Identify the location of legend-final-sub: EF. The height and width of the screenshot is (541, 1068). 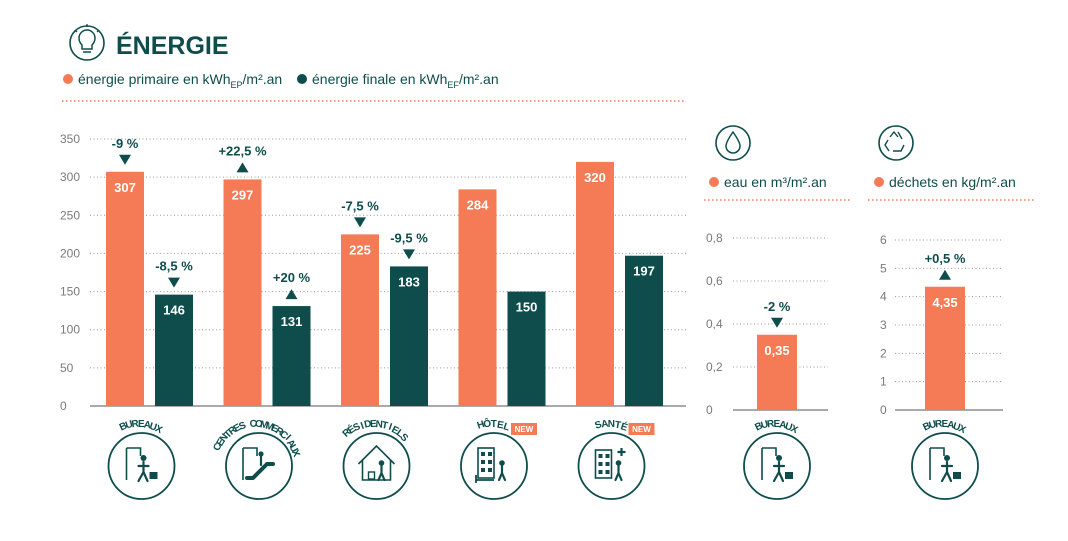
(453, 85).